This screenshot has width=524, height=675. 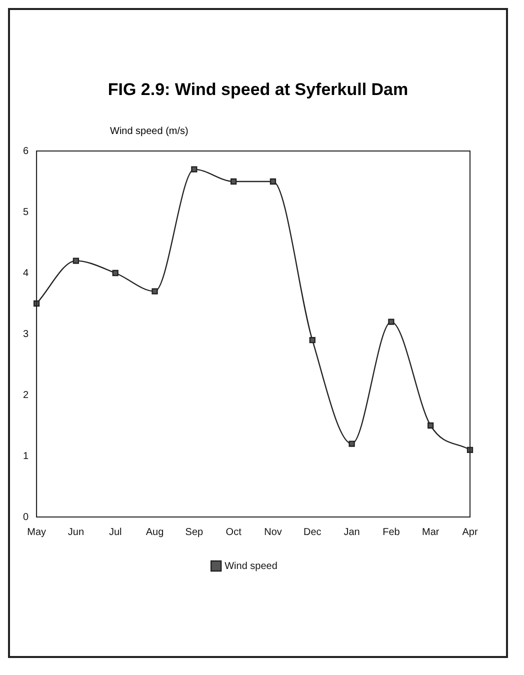 I want to click on x-tick-label: Jul, so click(x=115, y=532).